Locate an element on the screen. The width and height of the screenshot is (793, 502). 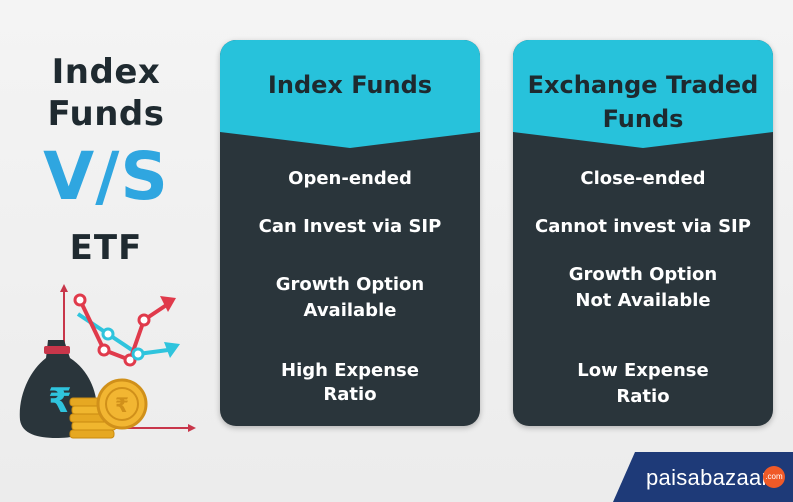
card-row-type: Open-ended is located at coordinates (350, 178).